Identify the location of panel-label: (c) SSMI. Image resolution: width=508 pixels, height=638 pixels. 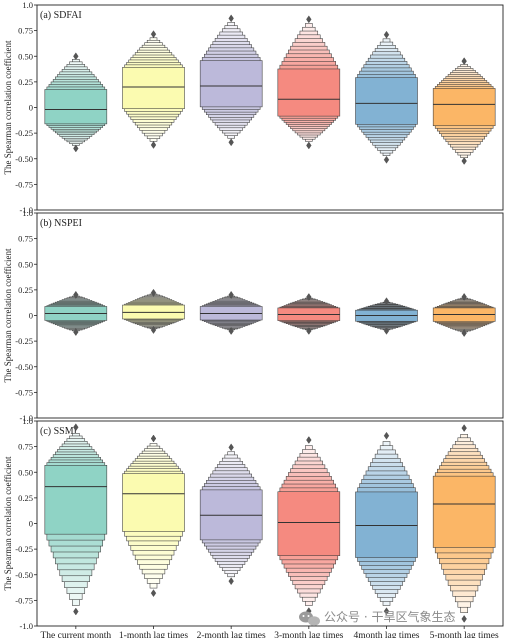
(58, 431).